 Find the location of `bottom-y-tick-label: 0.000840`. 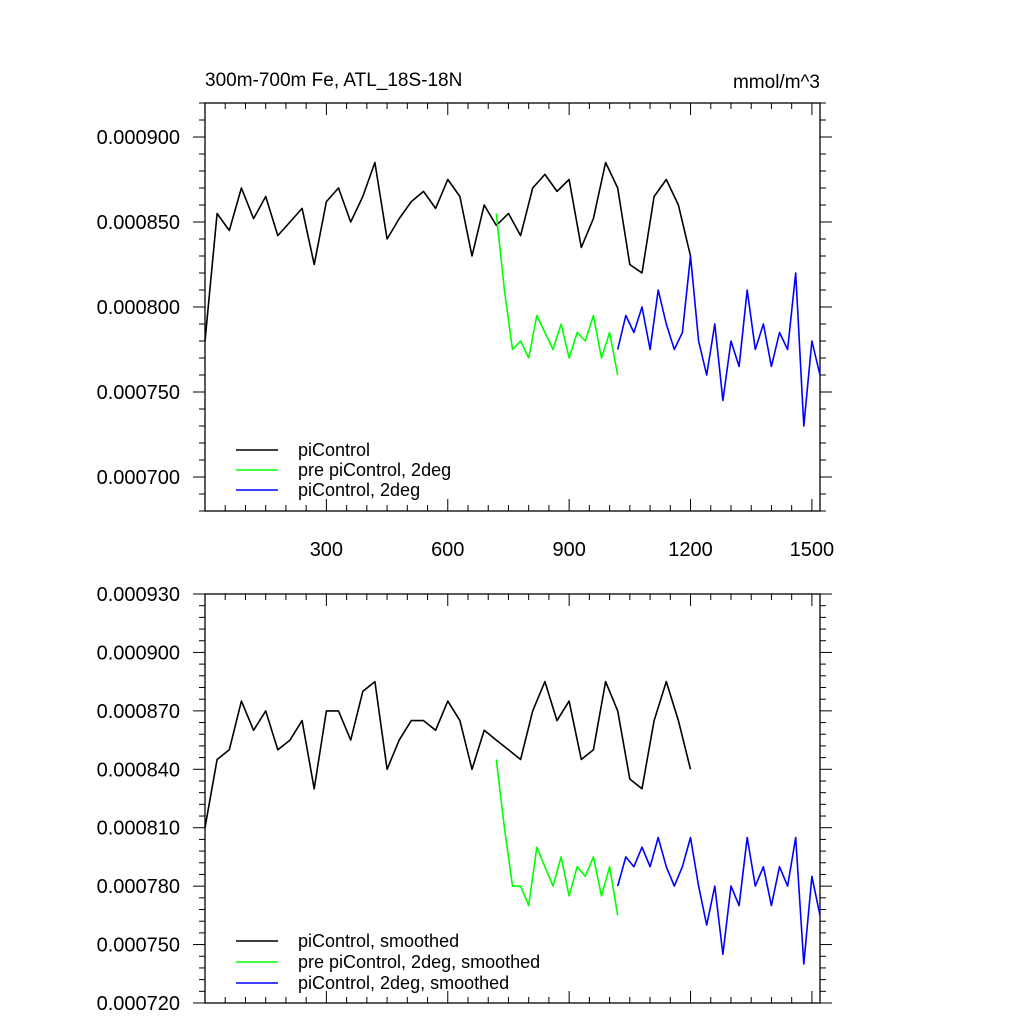

bottom-y-tick-label: 0.000840 is located at coordinates (138, 770).